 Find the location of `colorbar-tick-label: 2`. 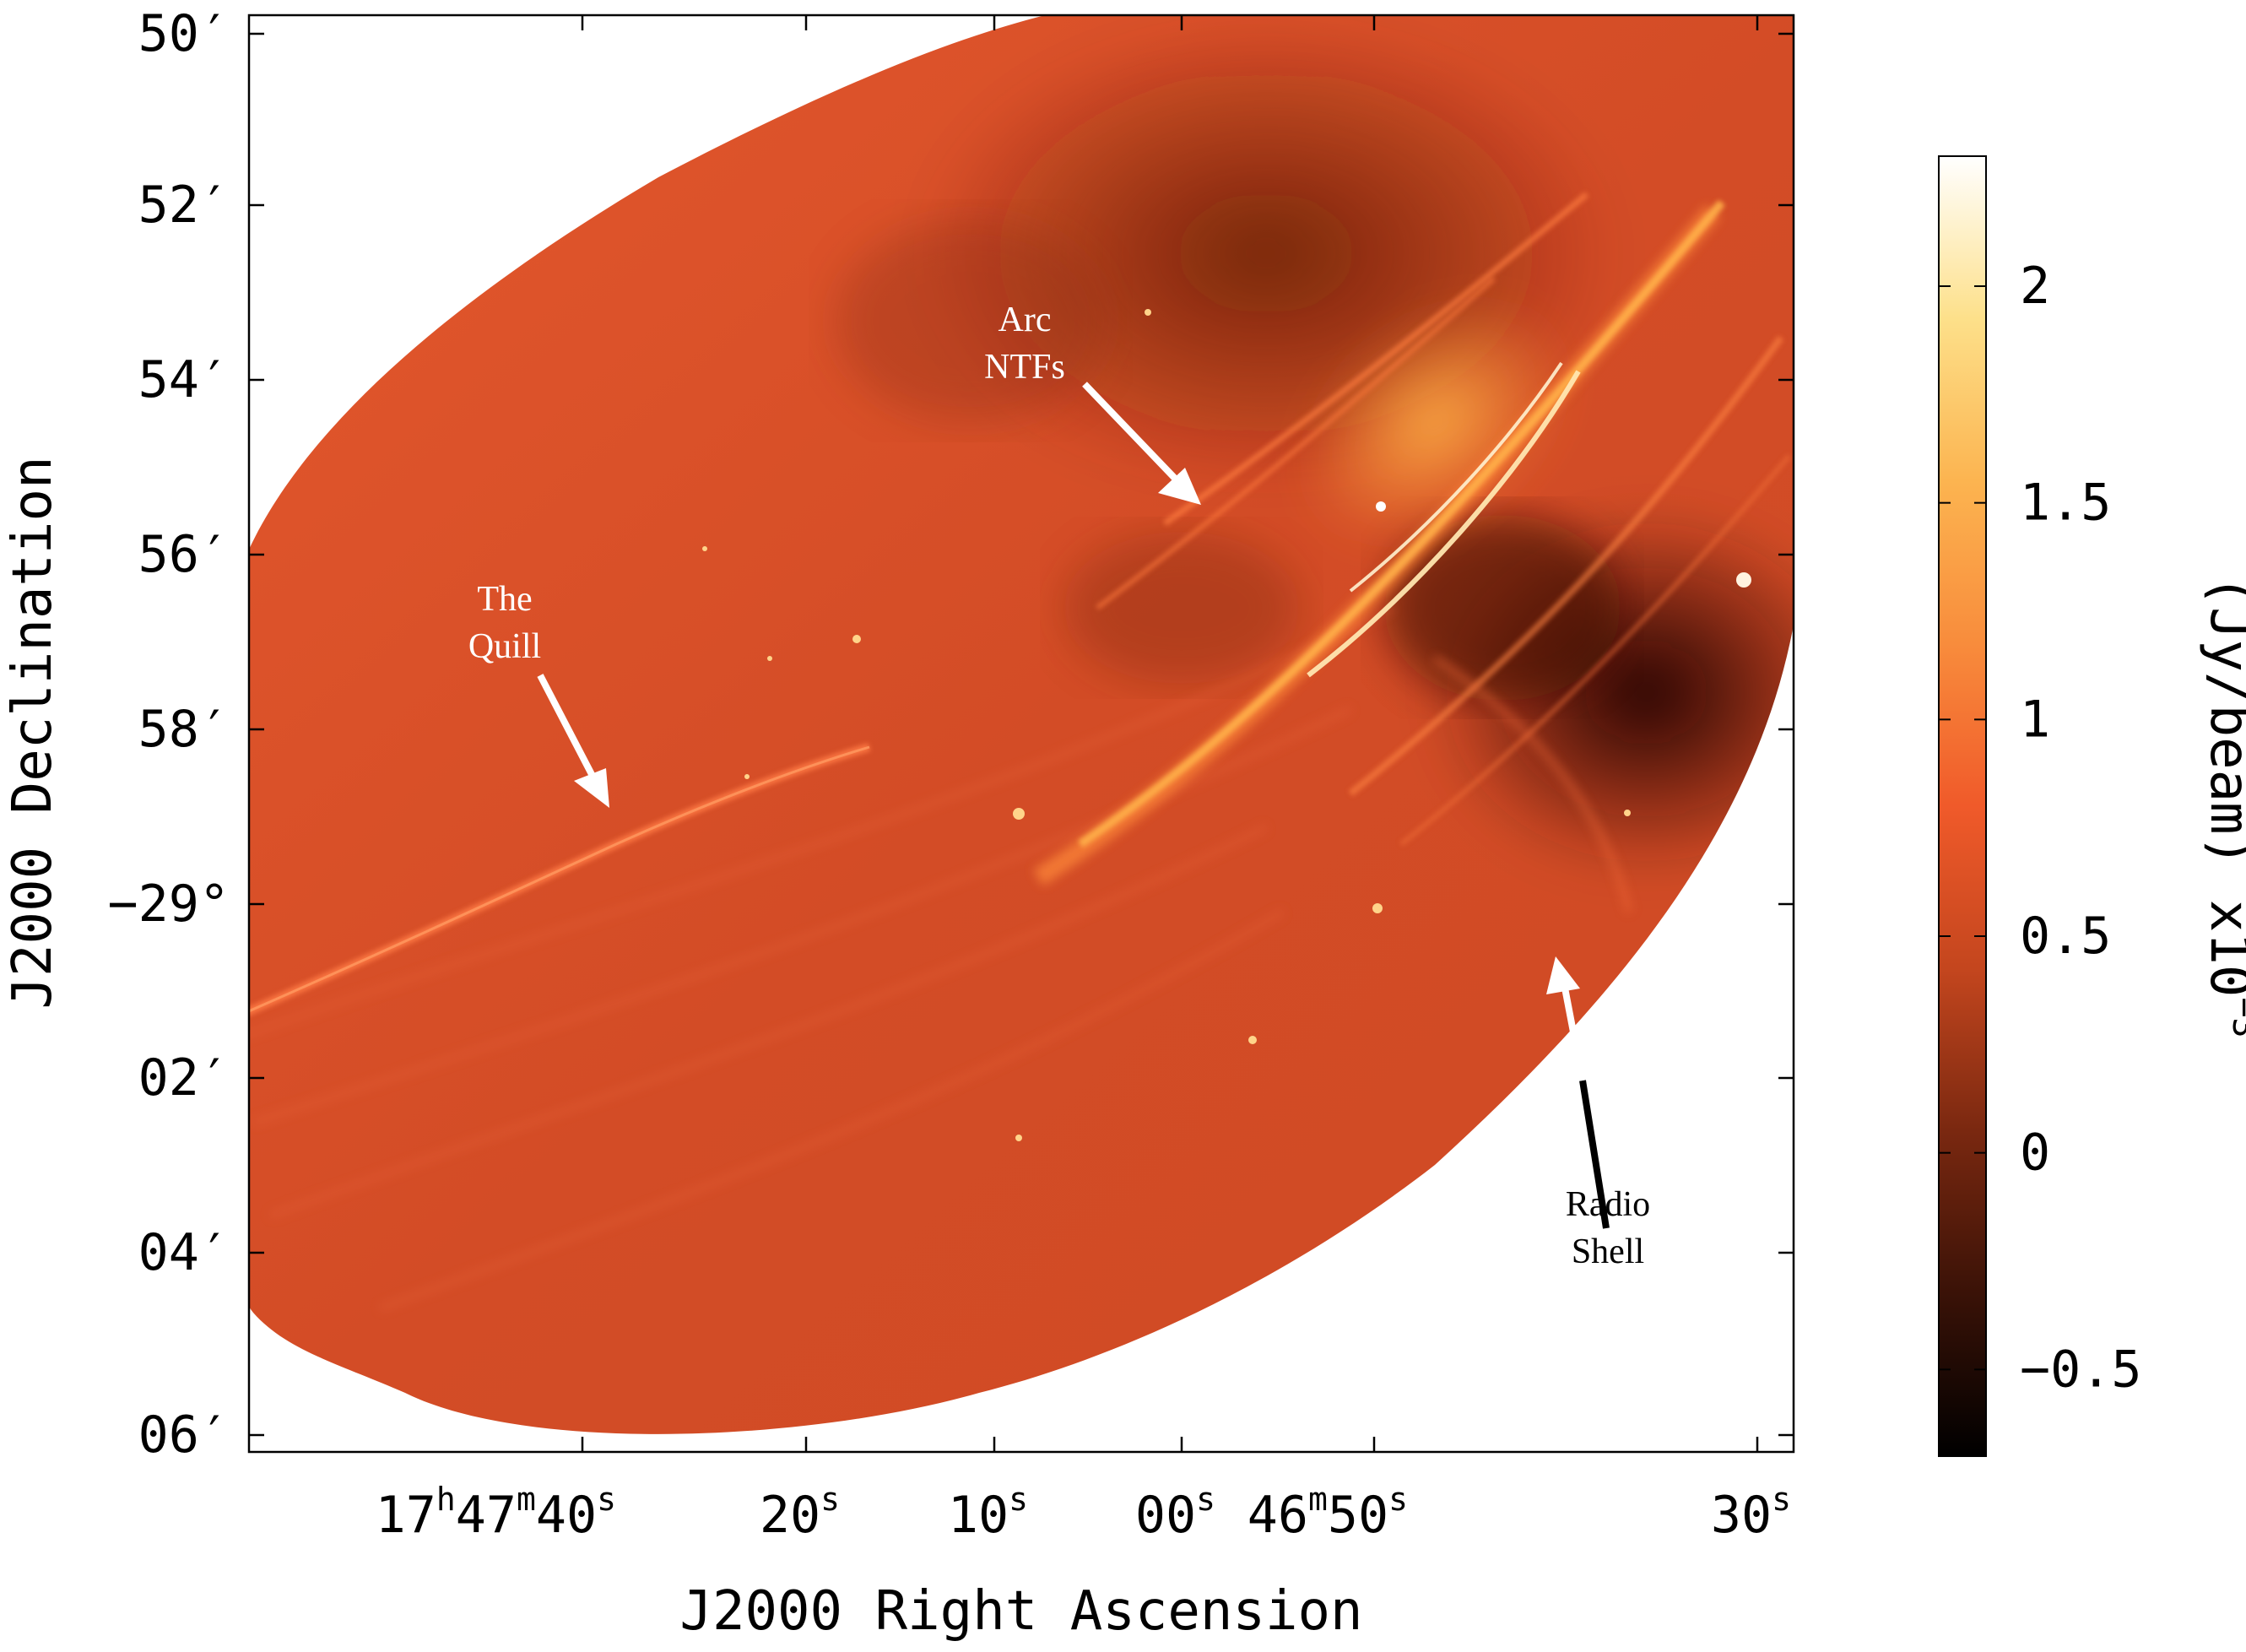

colorbar-tick-label: 2 is located at coordinates (2035, 286).